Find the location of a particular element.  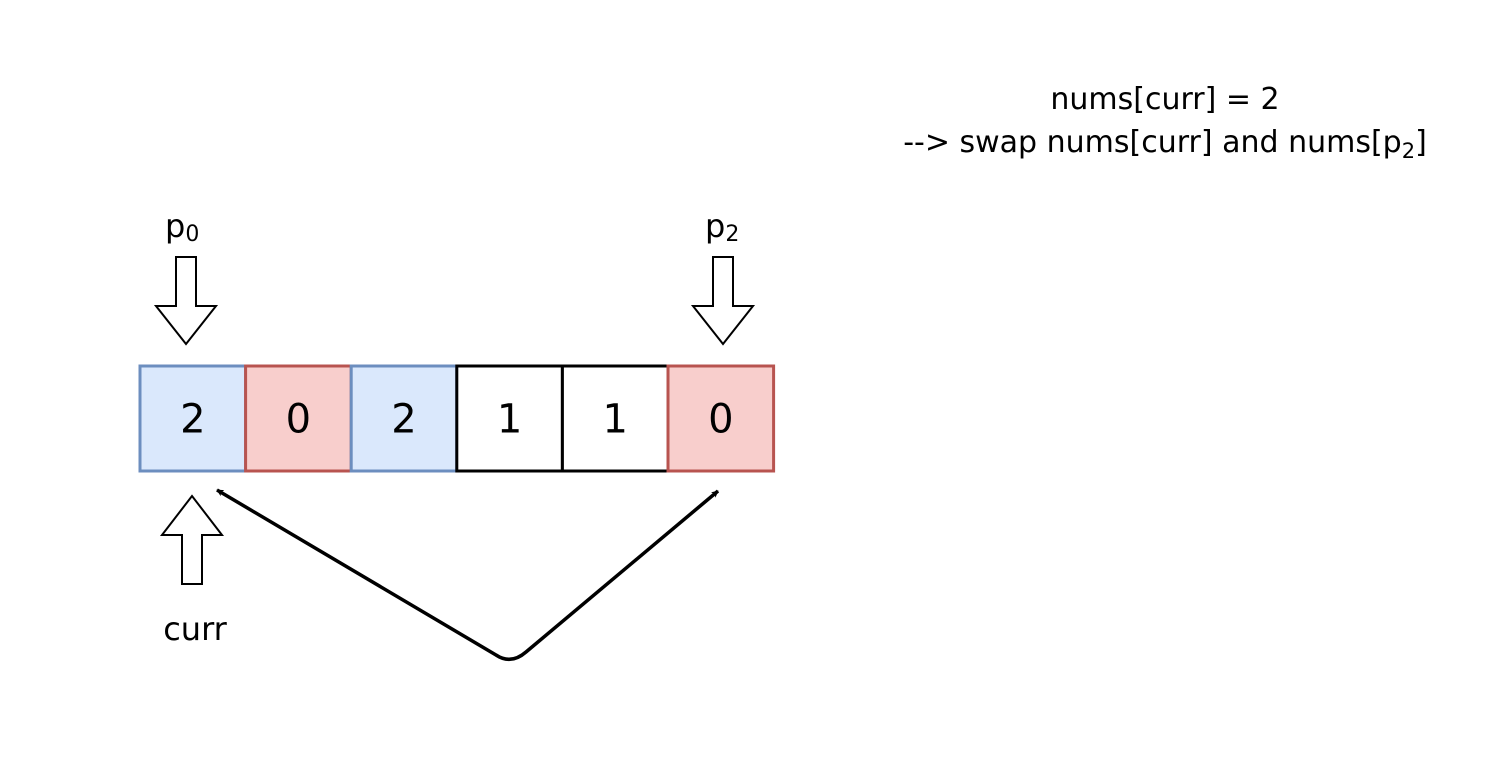

caption-line-2-subscript: 2 is located at coordinates (1408, 151).